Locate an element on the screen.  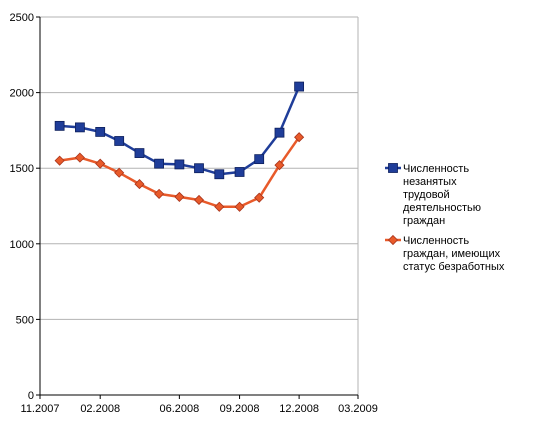
legend-series-1-label: граждан is located at coordinates (424, 221).